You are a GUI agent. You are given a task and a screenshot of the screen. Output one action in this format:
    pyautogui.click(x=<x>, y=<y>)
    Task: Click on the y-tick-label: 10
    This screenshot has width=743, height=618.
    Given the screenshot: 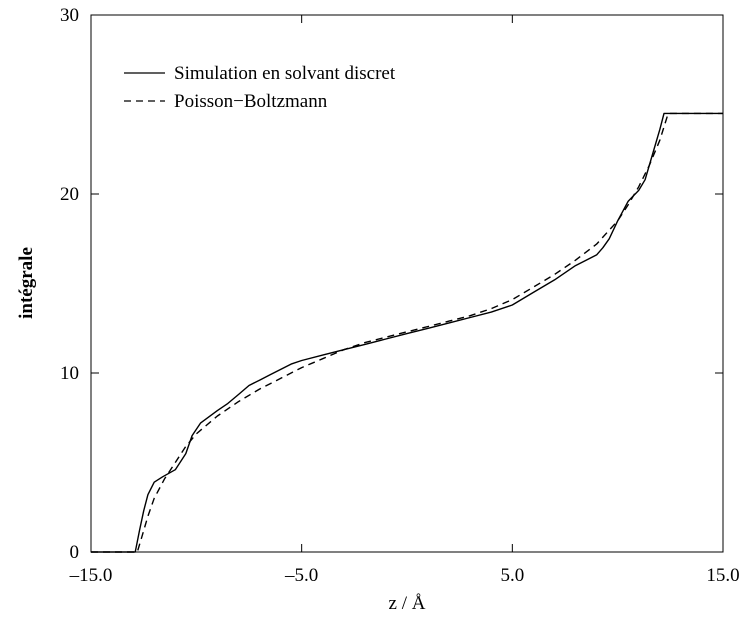 What is the action you would take?
    pyautogui.click(x=69, y=373)
    